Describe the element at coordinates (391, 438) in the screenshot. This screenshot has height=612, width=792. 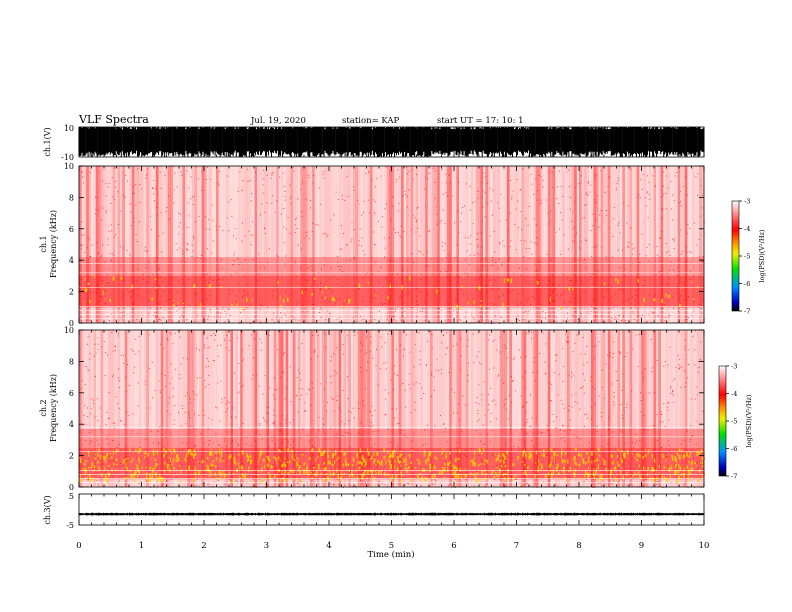
I see `ch2-spectrogram-band-upper` at that location.